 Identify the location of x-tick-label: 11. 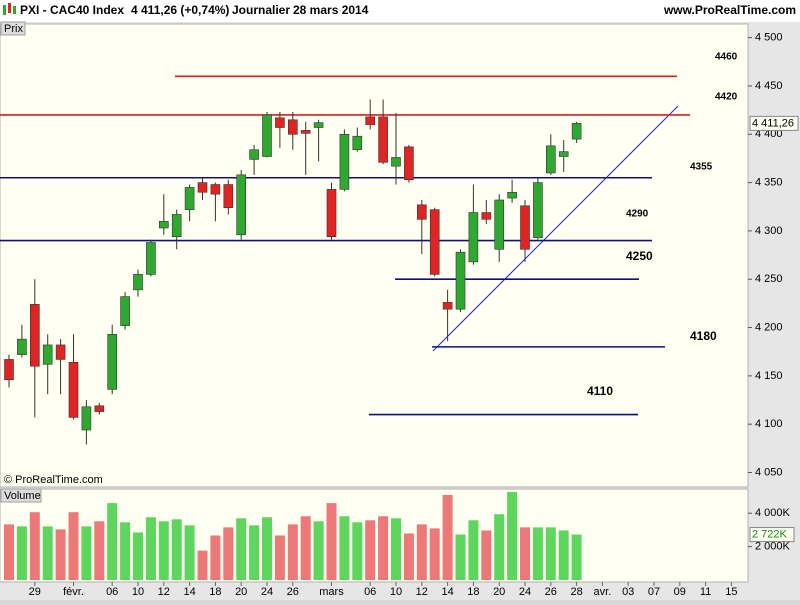
(705, 592).